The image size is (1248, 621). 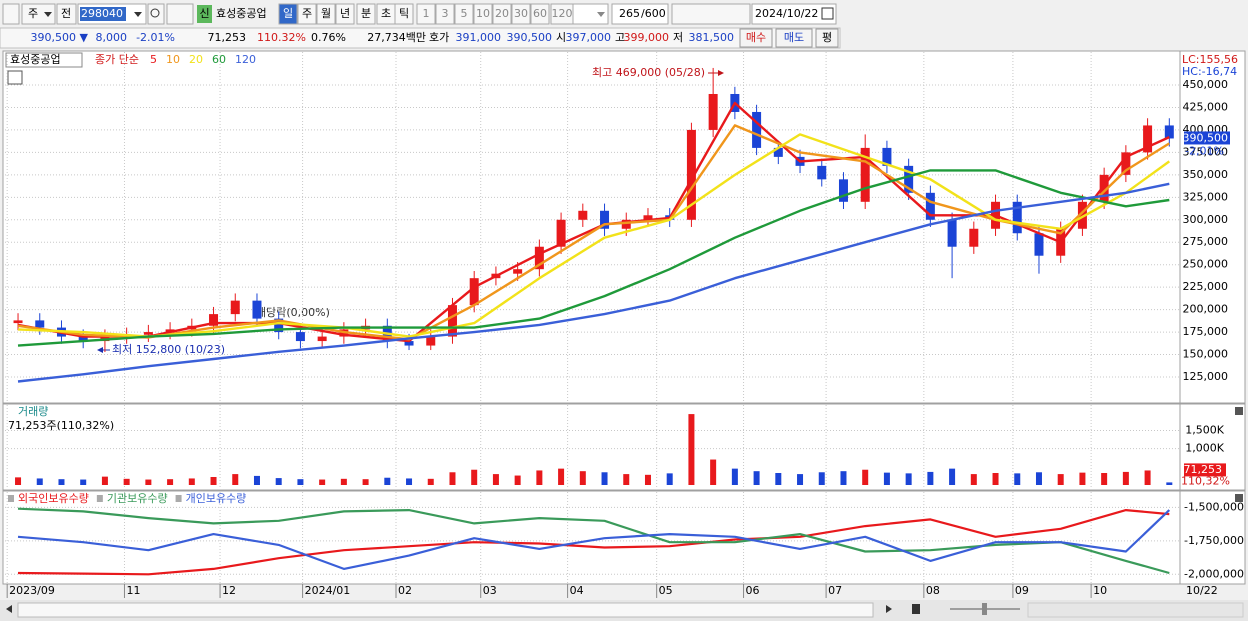 What do you see at coordinates (11, 14) in the screenshot?
I see `menu-button` at bounding box center [11, 14].